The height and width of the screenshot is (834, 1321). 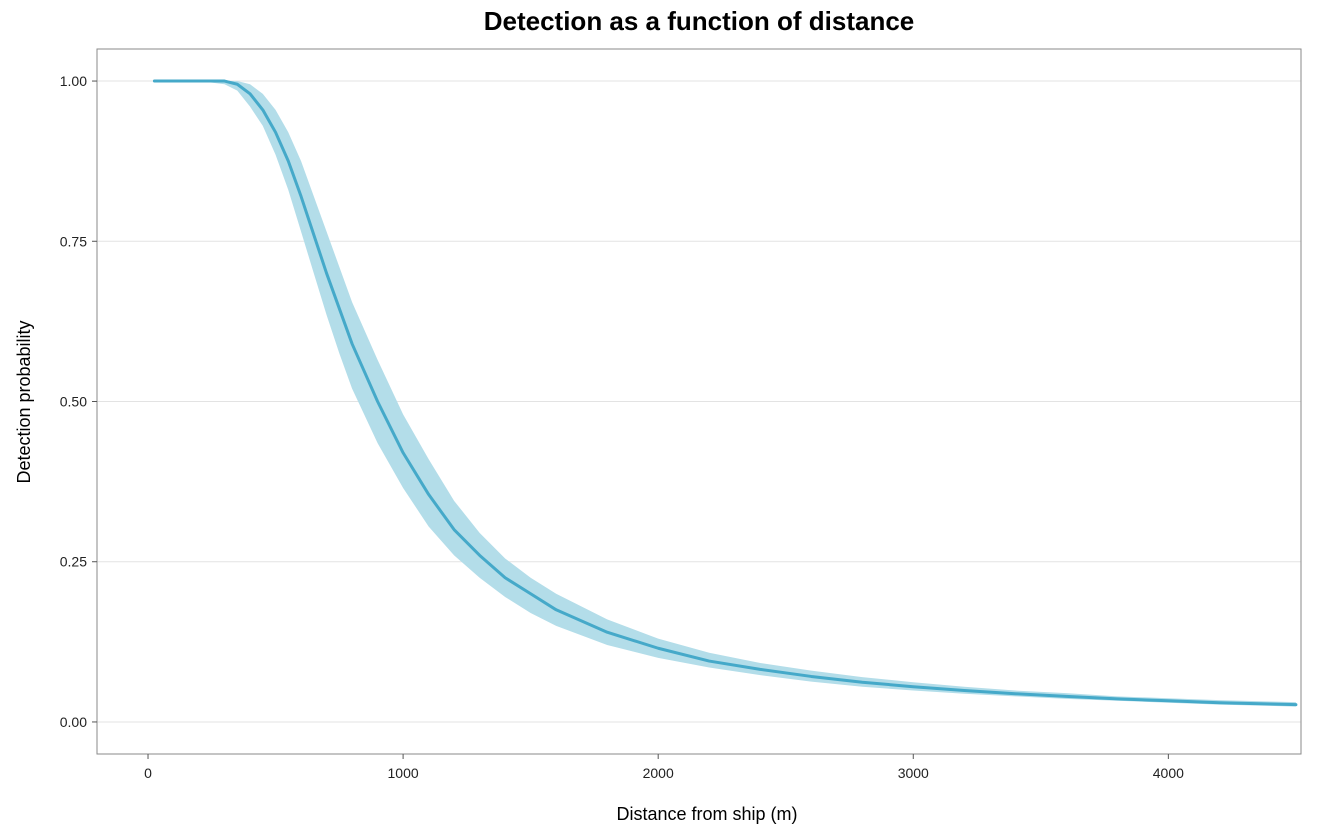 I want to click on y-axis-ticks: 0.00 0.25 0.50 0.75 1.00, so click(x=78, y=401).